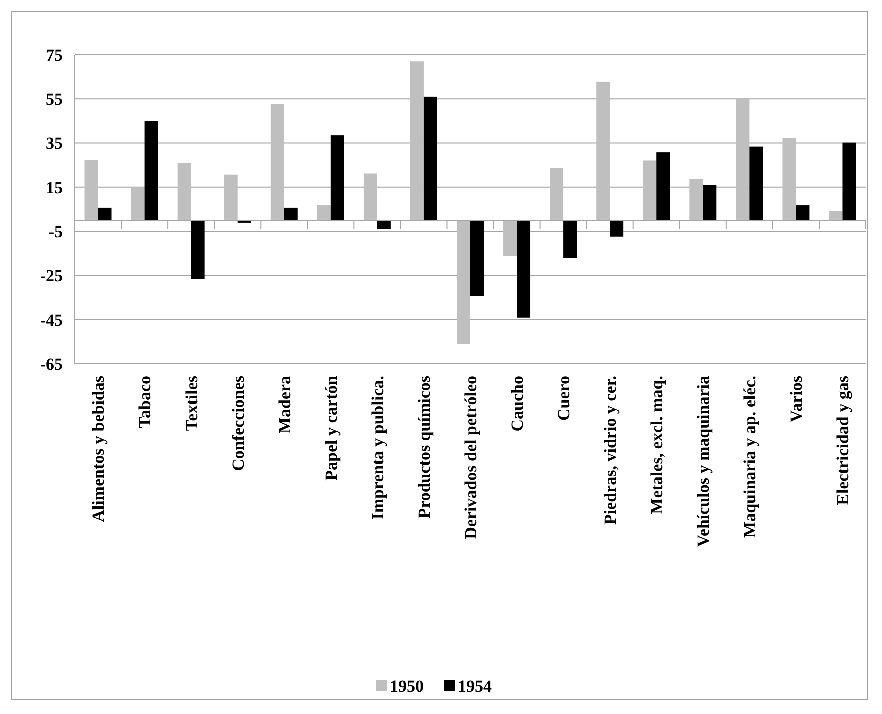 Image resolution: width=882 pixels, height=714 pixels. Describe the element at coordinates (284, 405) in the screenshot. I see `x-tick-label: Madera` at that location.